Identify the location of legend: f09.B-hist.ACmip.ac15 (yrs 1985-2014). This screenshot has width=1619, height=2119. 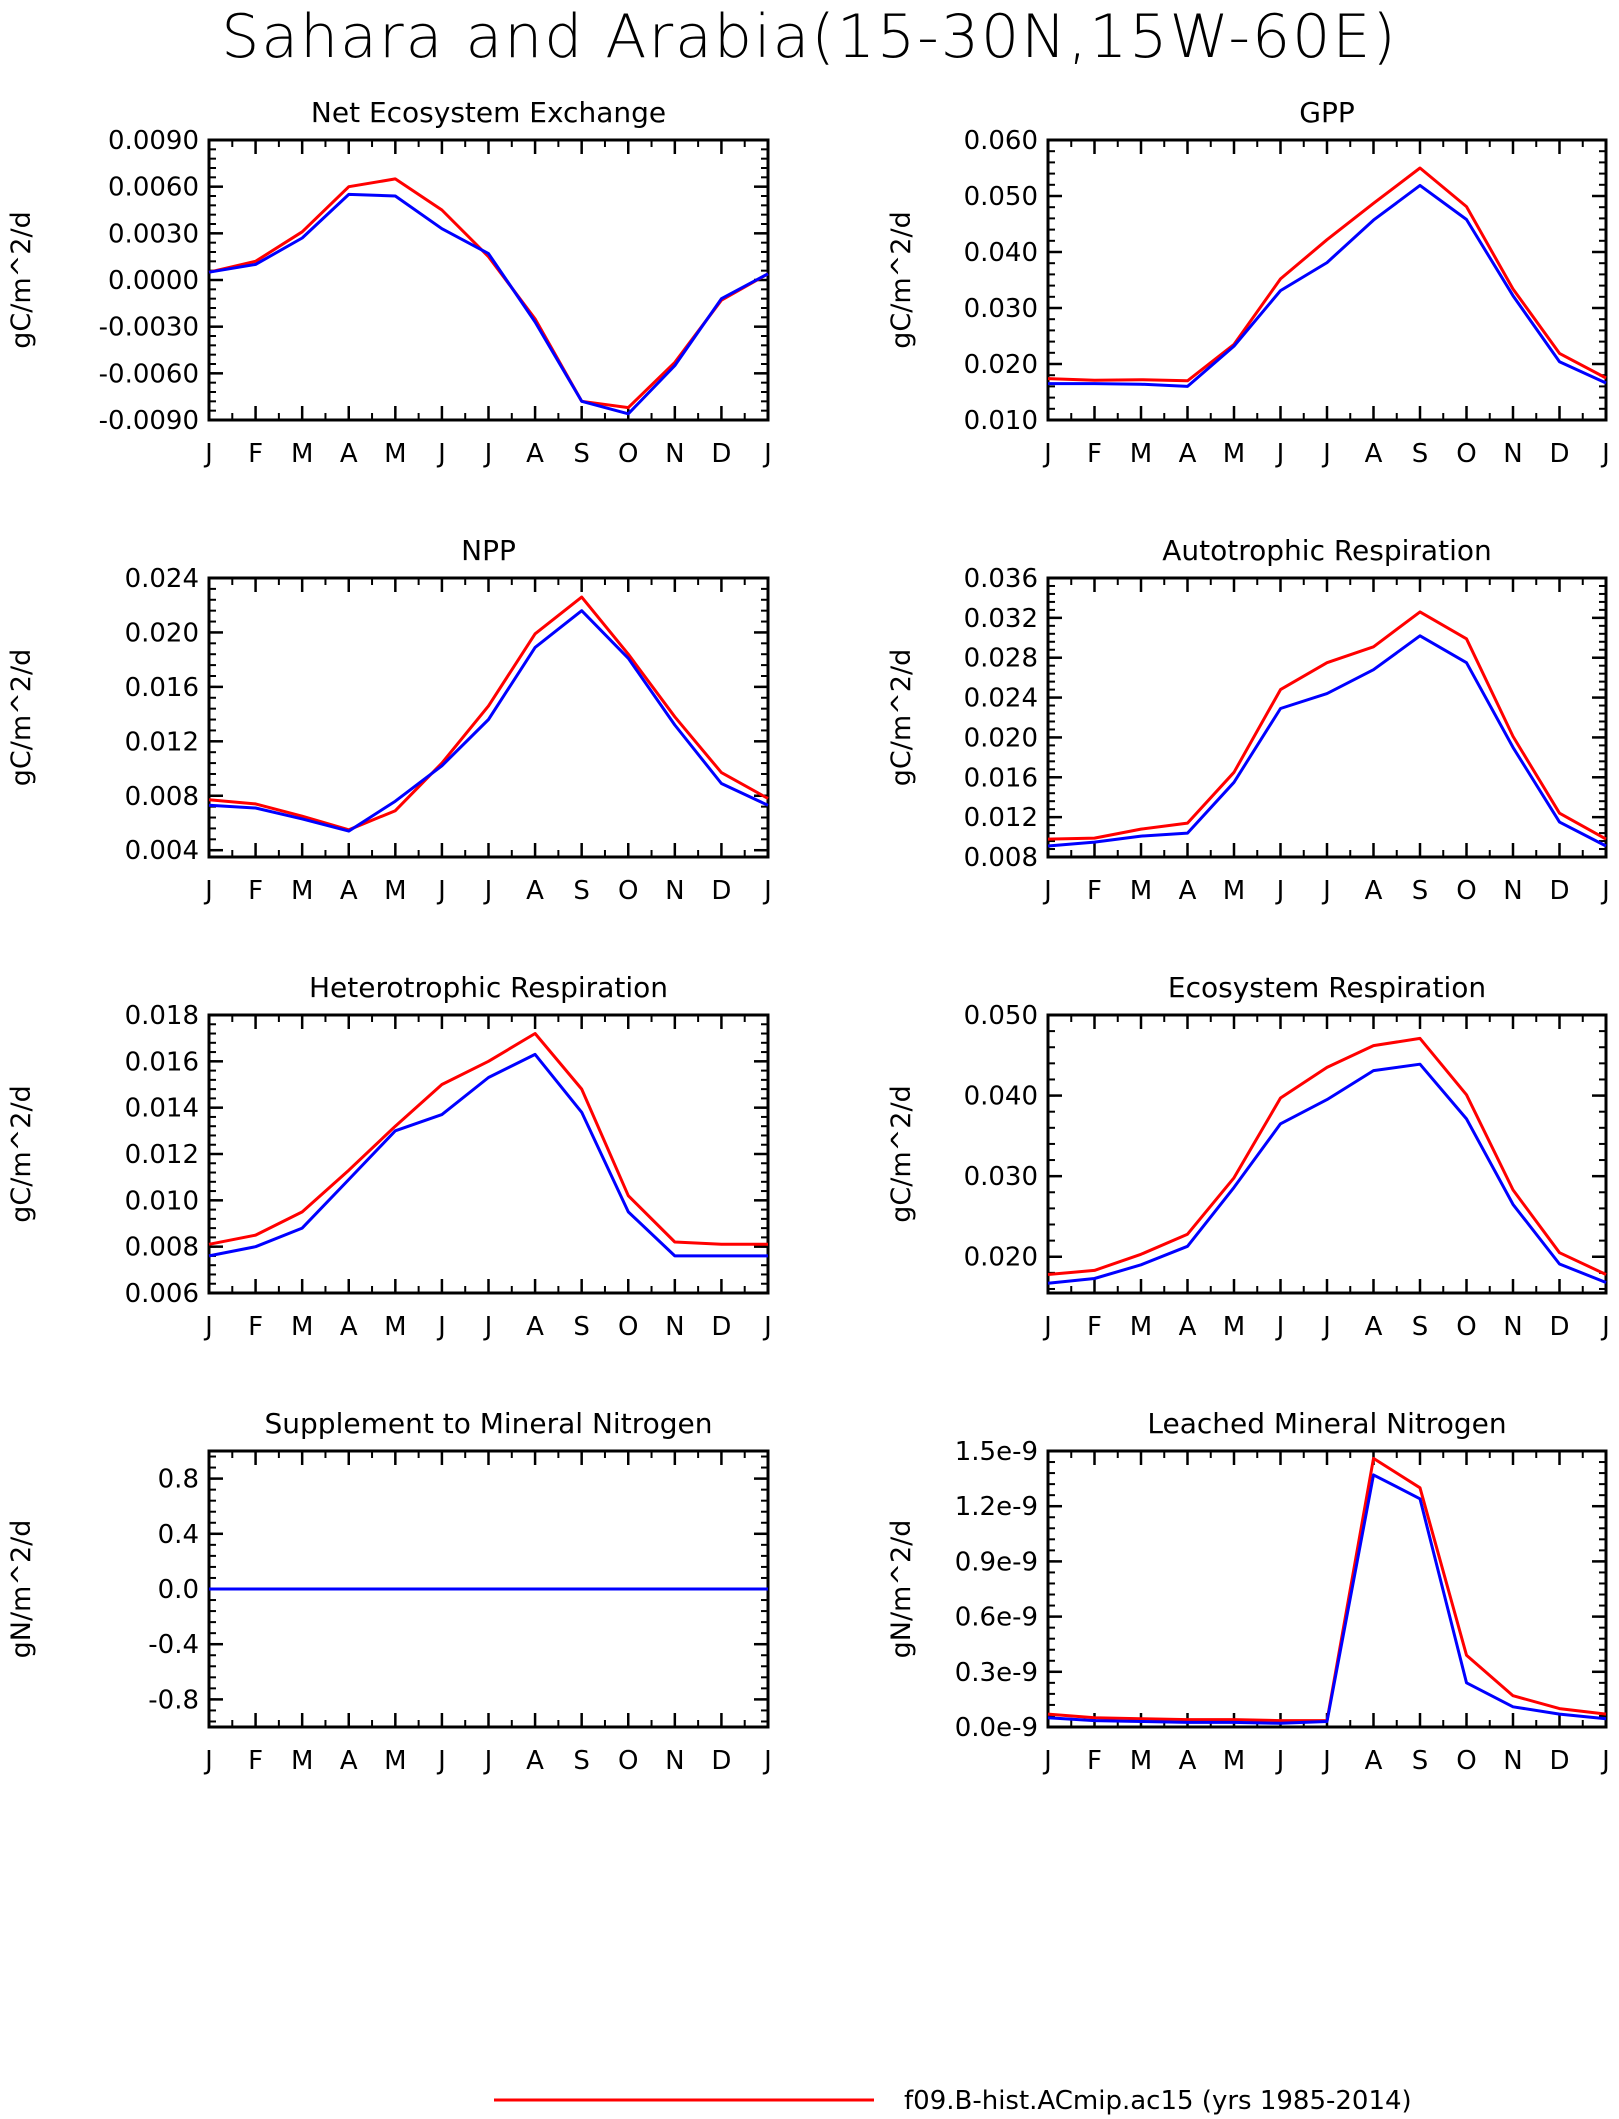
(953, 2101).